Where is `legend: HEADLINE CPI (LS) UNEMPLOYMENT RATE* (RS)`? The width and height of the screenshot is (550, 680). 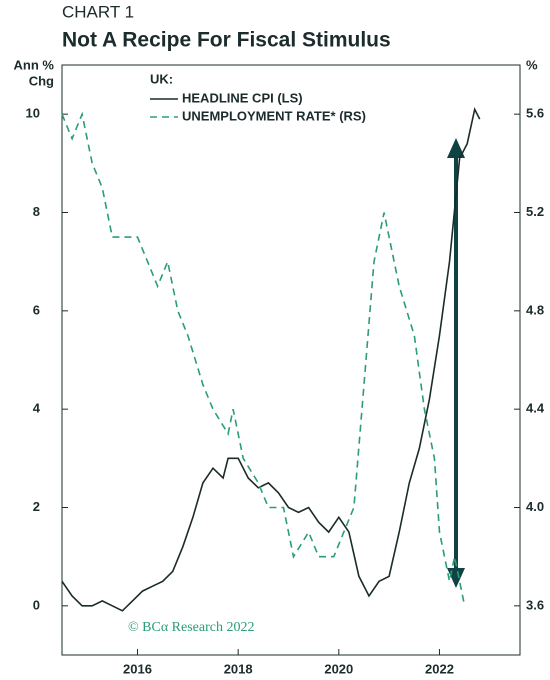
legend: HEADLINE CPI (LS) UNEMPLOYMENT RATE* (RS) is located at coordinates (258, 106).